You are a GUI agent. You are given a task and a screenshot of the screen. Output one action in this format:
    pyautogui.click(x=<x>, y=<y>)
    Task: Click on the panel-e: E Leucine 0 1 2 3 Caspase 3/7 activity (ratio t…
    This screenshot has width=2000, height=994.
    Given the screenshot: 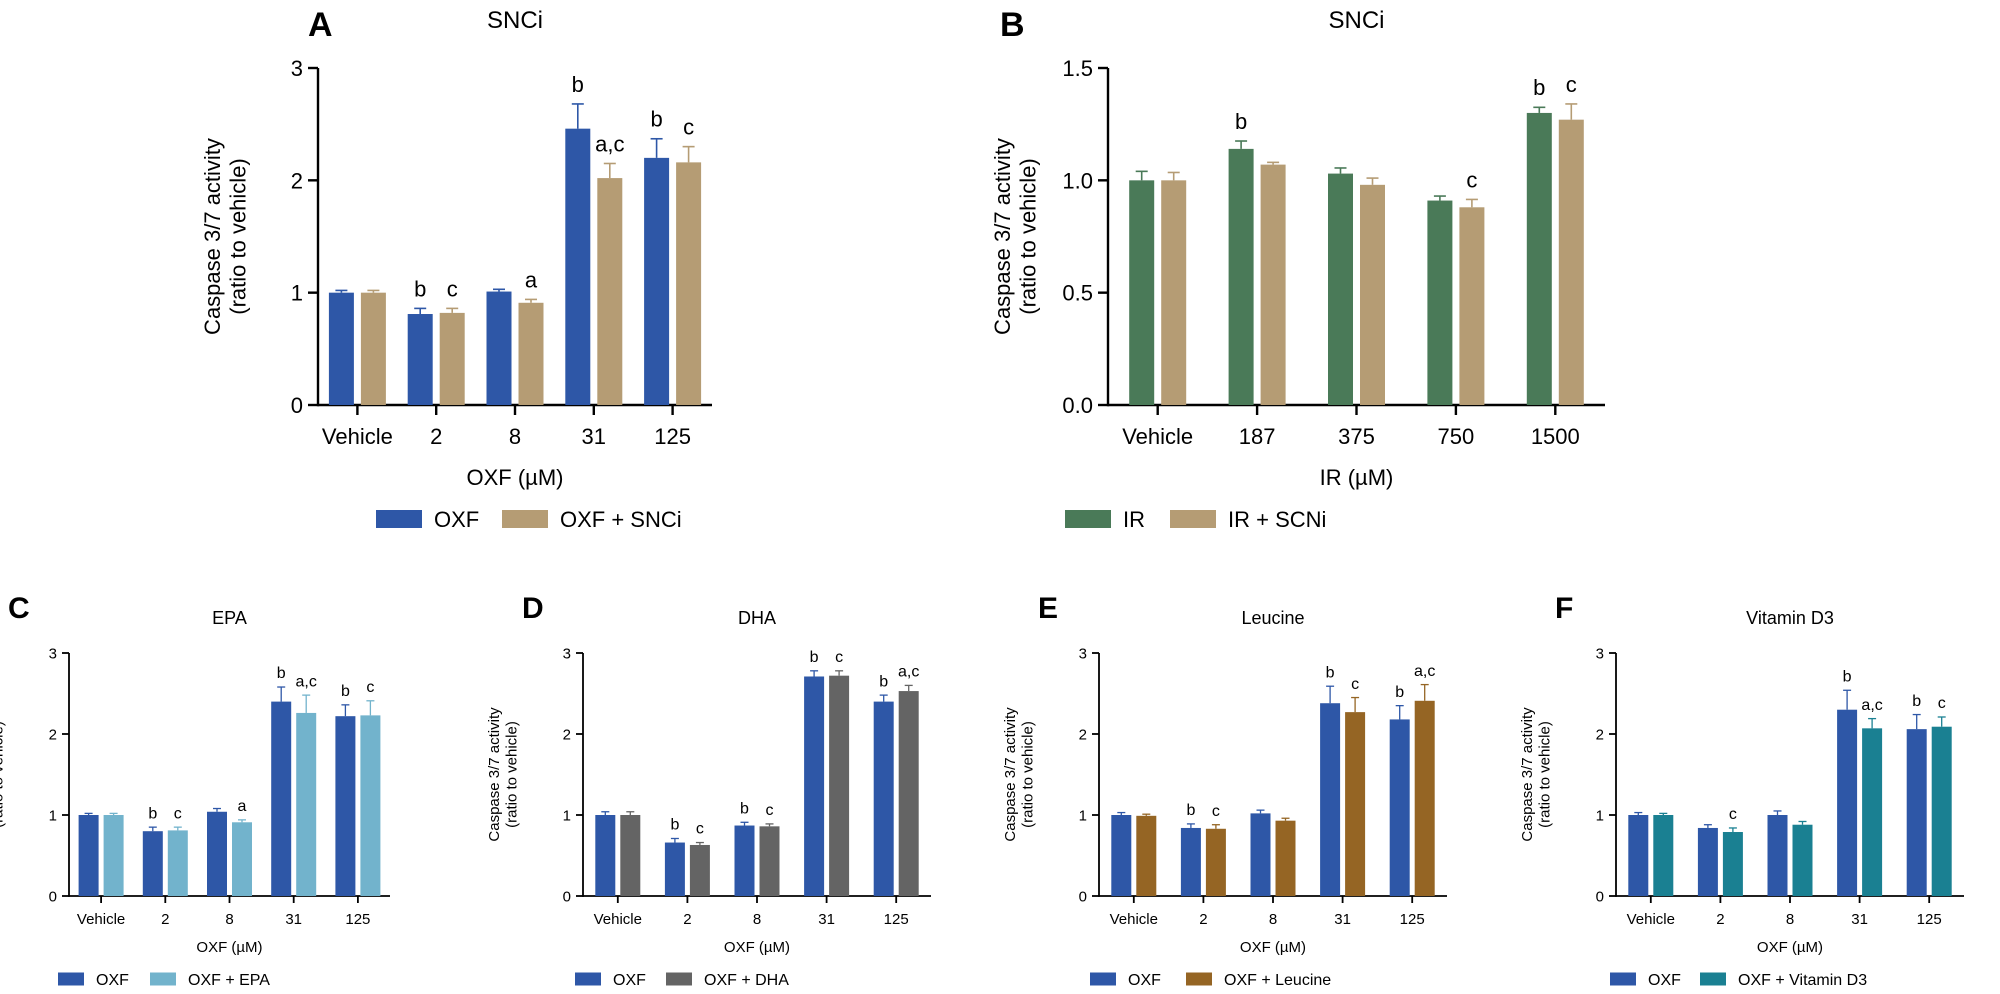 What is the action you would take?
    pyautogui.click(x=1224, y=790)
    